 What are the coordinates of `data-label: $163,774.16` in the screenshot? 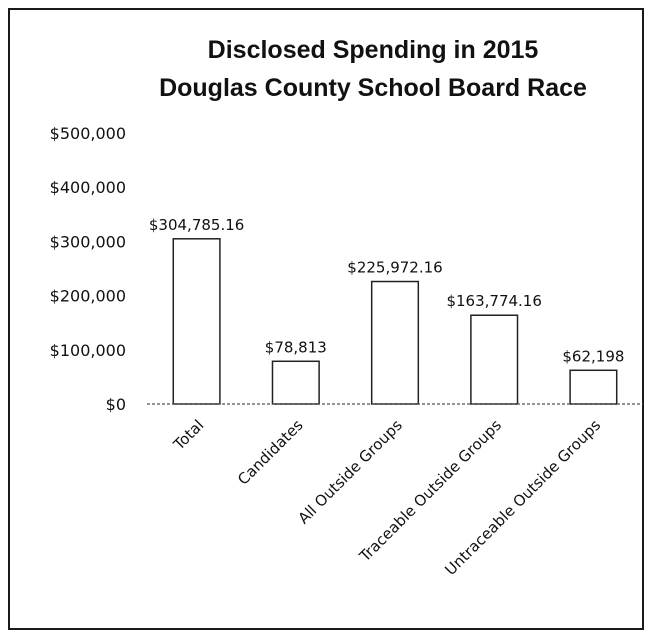 It's located at (493, 301).